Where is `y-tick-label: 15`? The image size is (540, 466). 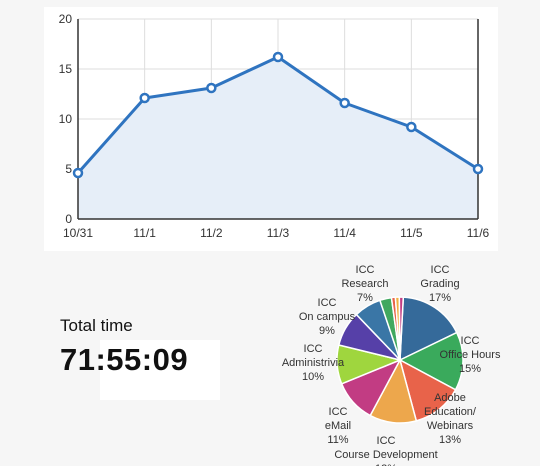
y-tick-label: 15 is located at coordinates (66, 69).